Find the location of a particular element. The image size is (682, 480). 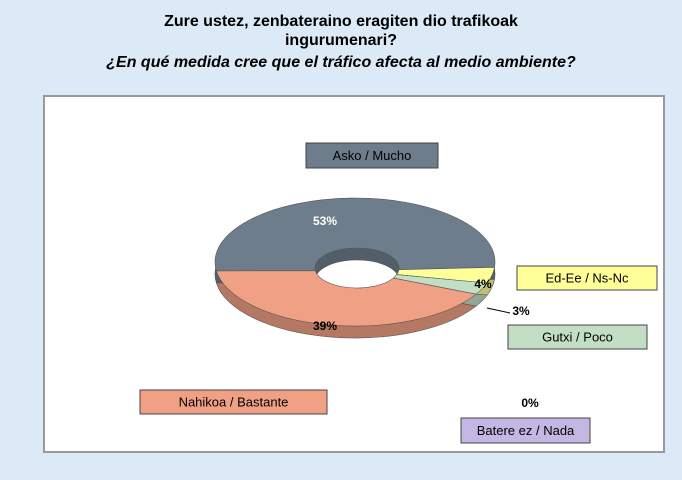

legend-label: Gutxi / Poco is located at coordinates (577, 336).